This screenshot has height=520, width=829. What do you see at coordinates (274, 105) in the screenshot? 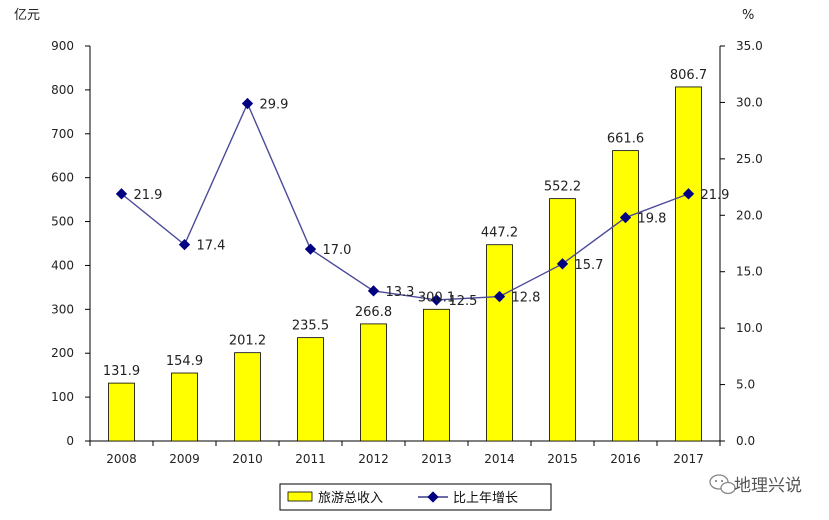
I see `line-value-label: 29.9` at bounding box center [274, 105].